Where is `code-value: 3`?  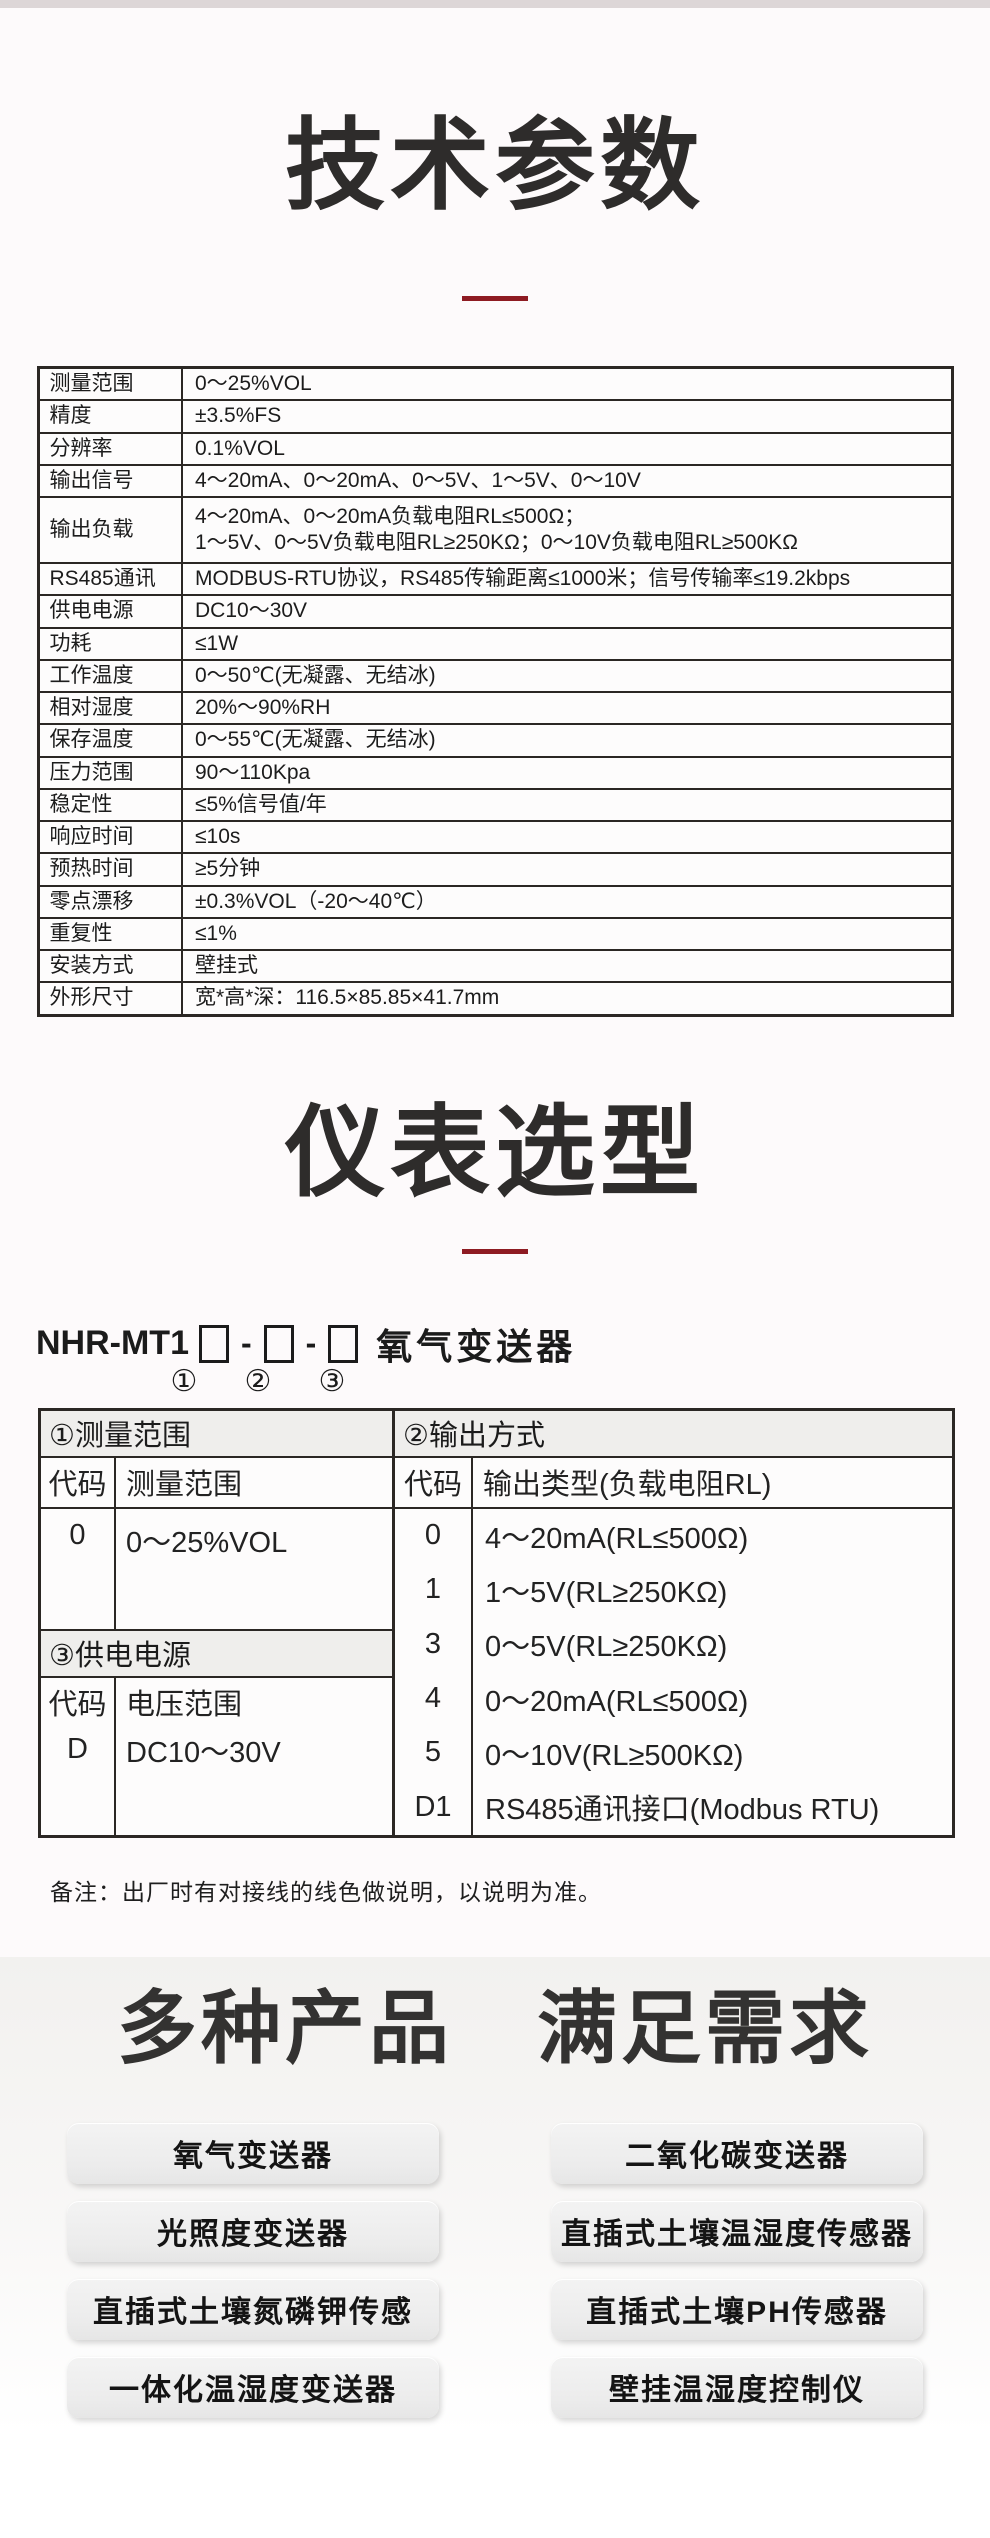
code-value: 3 is located at coordinates (433, 1643).